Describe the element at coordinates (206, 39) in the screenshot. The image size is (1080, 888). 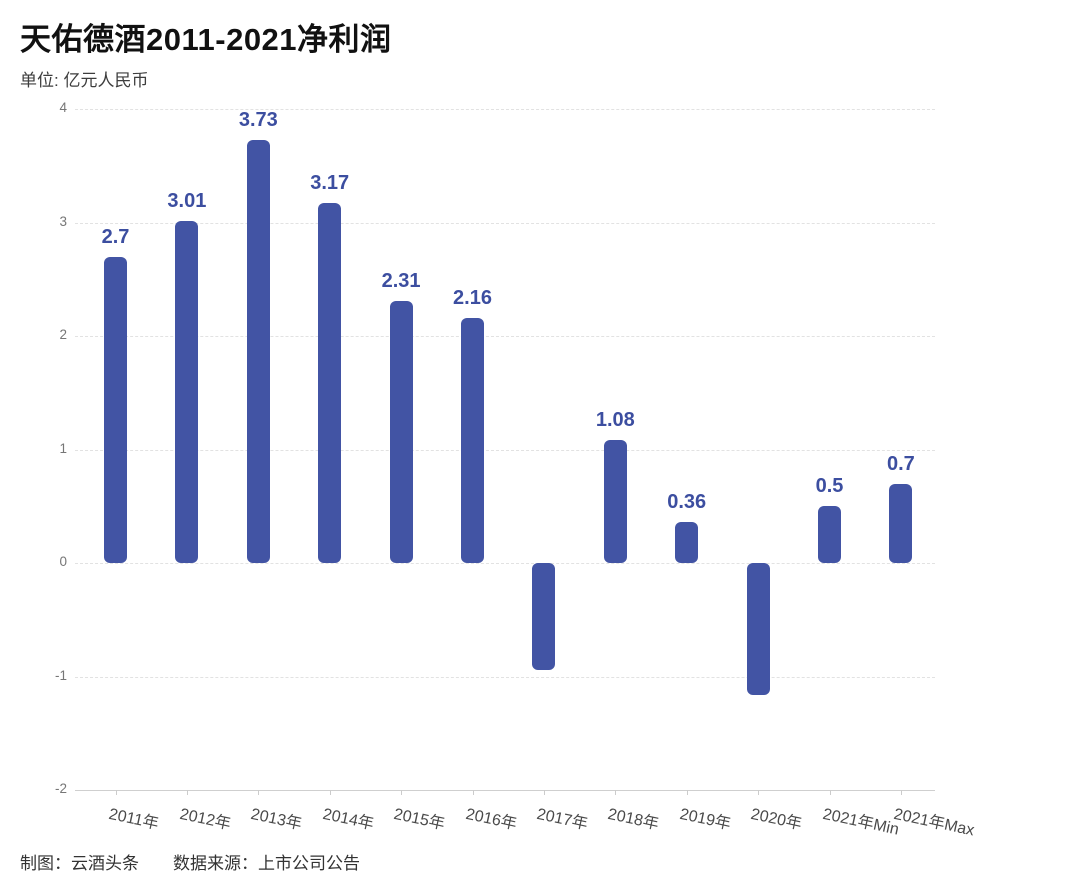
I see `page-title: 天佑德酒2011-2021净利润` at that location.